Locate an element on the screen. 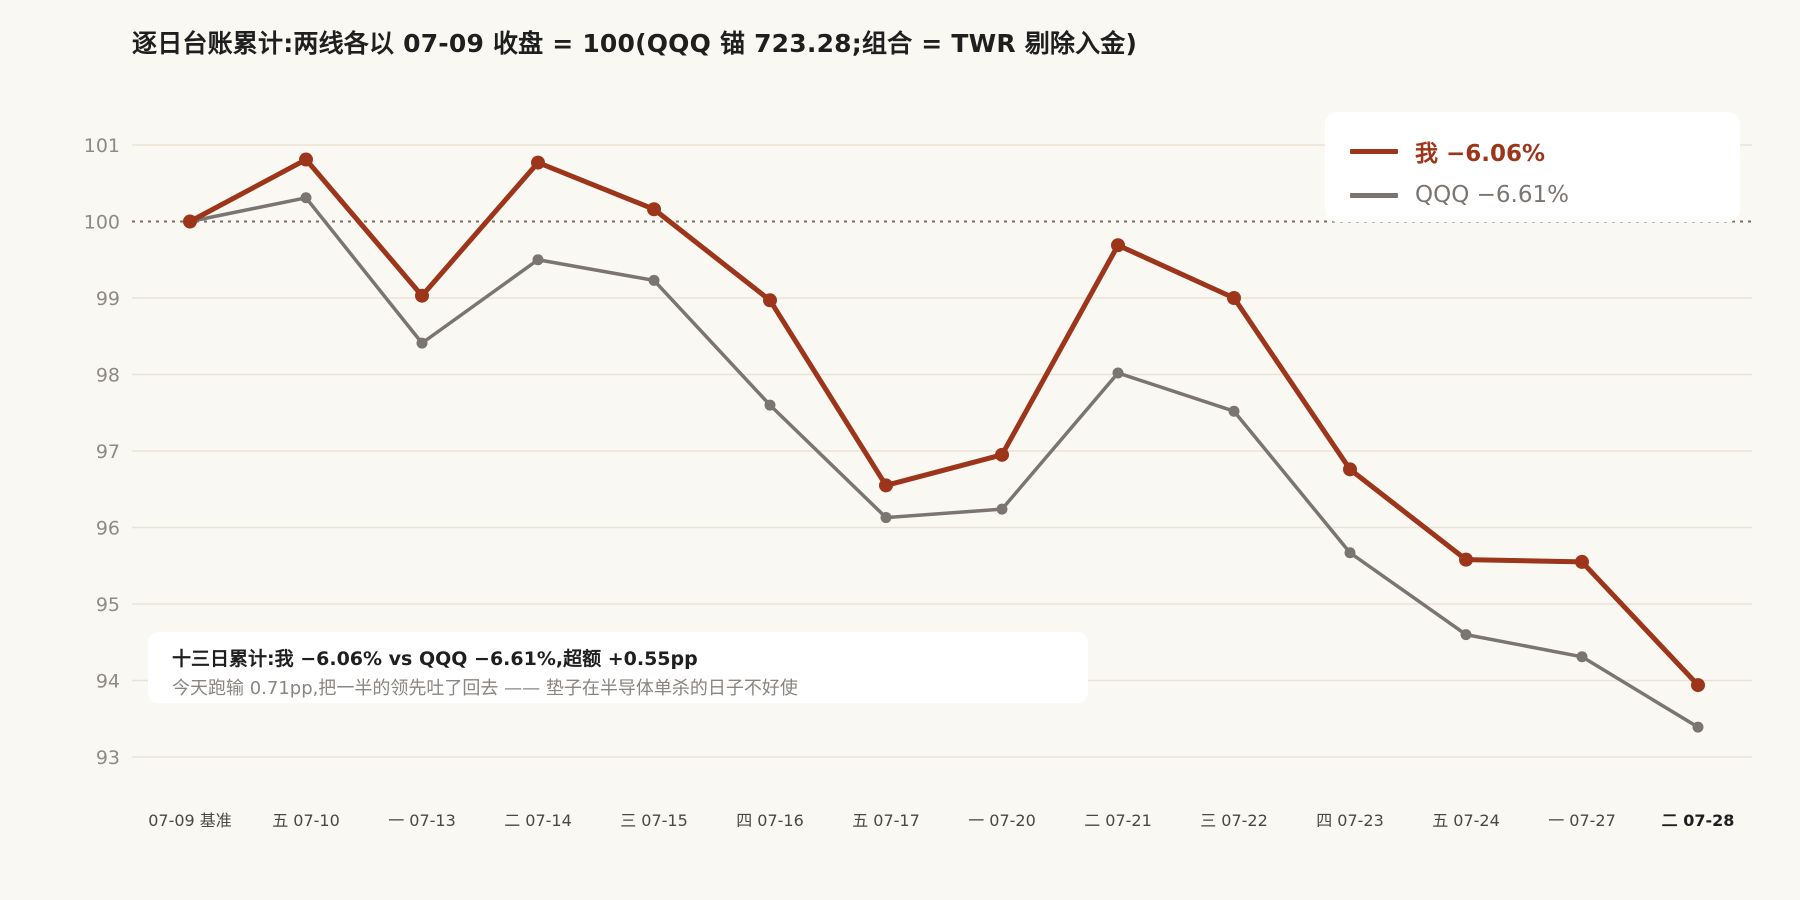 This screenshot has width=1800, height=900. x-tick-label: 五 07-17 is located at coordinates (886, 820).